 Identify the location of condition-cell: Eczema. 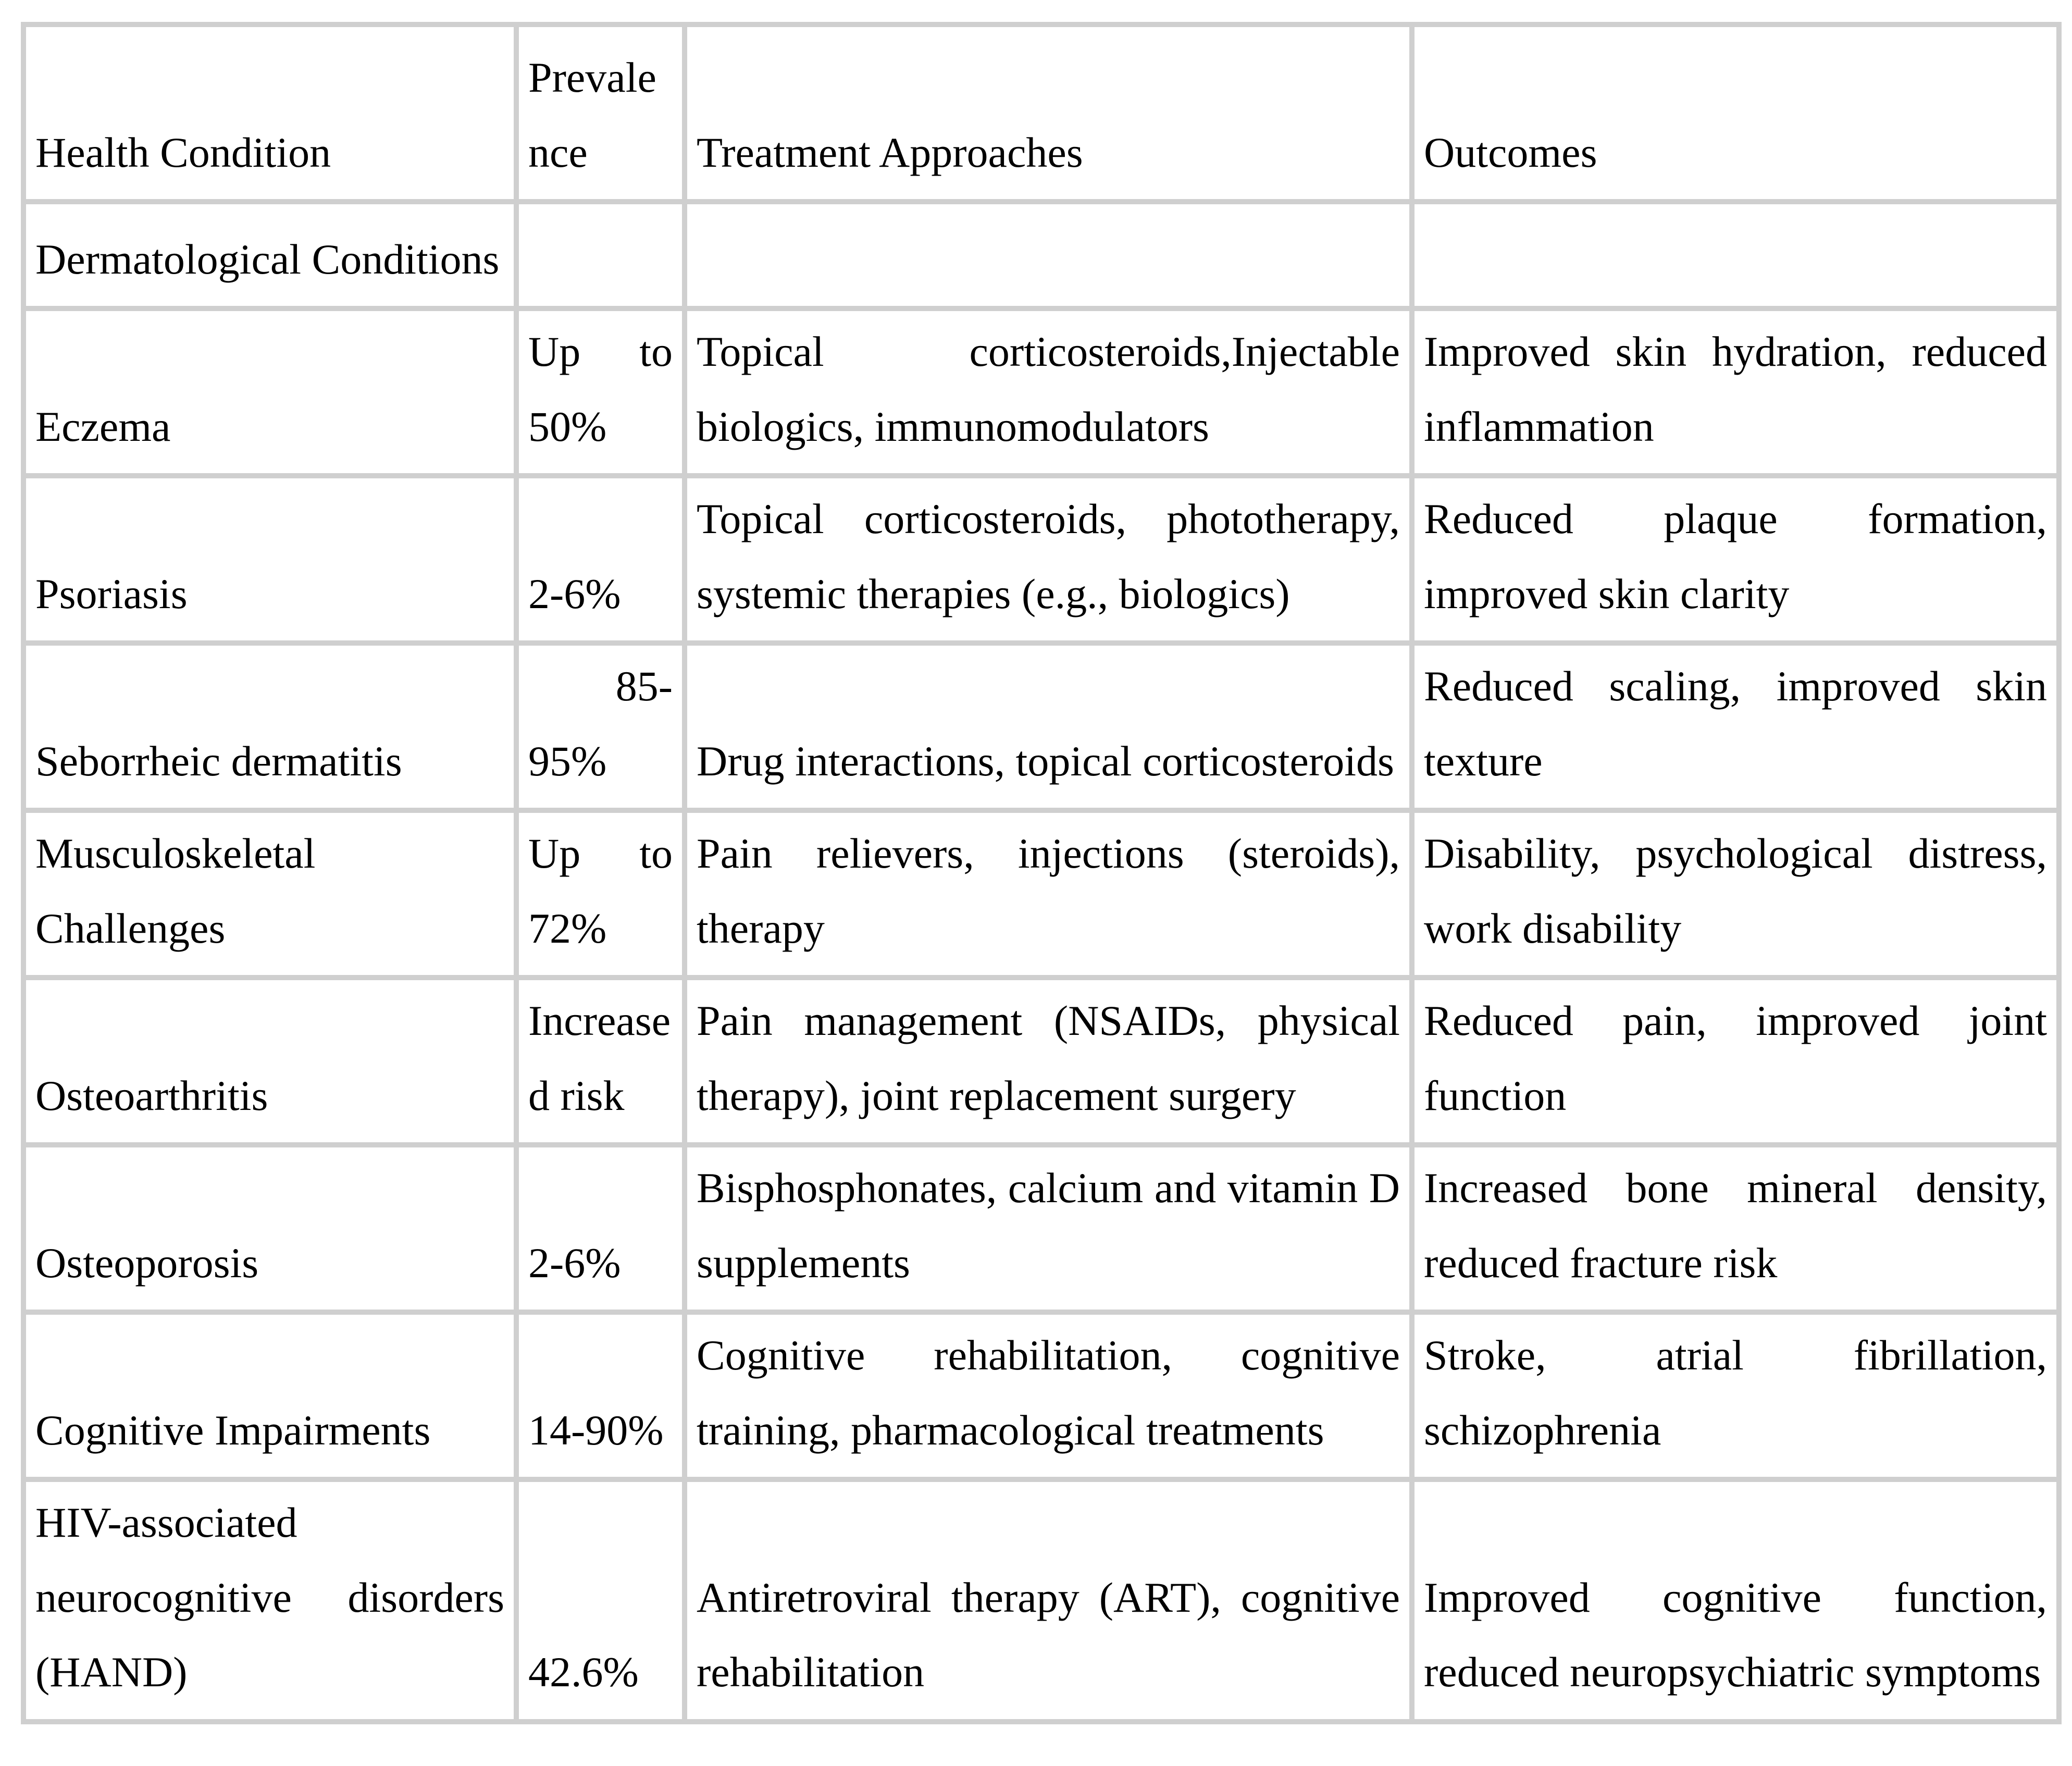
(270, 392).